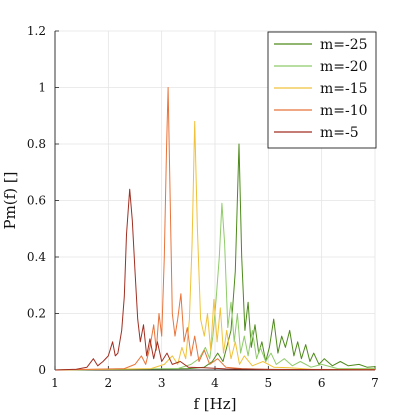 This screenshot has height=415, width=415. What do you see at coordinates (215, 383) in the screenshot?
I see `x-tick-label: 4` at bounding box center [215, 383].